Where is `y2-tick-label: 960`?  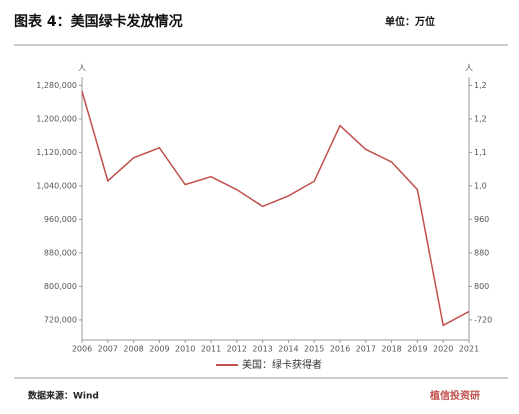
y2-tick-label: 960 is located at coordinates (481, 219).